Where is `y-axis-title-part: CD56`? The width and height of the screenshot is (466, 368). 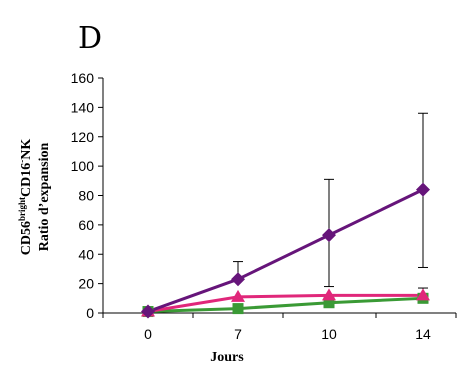 y-axis-title-part: CD56 is located at coordinates (26, 238).